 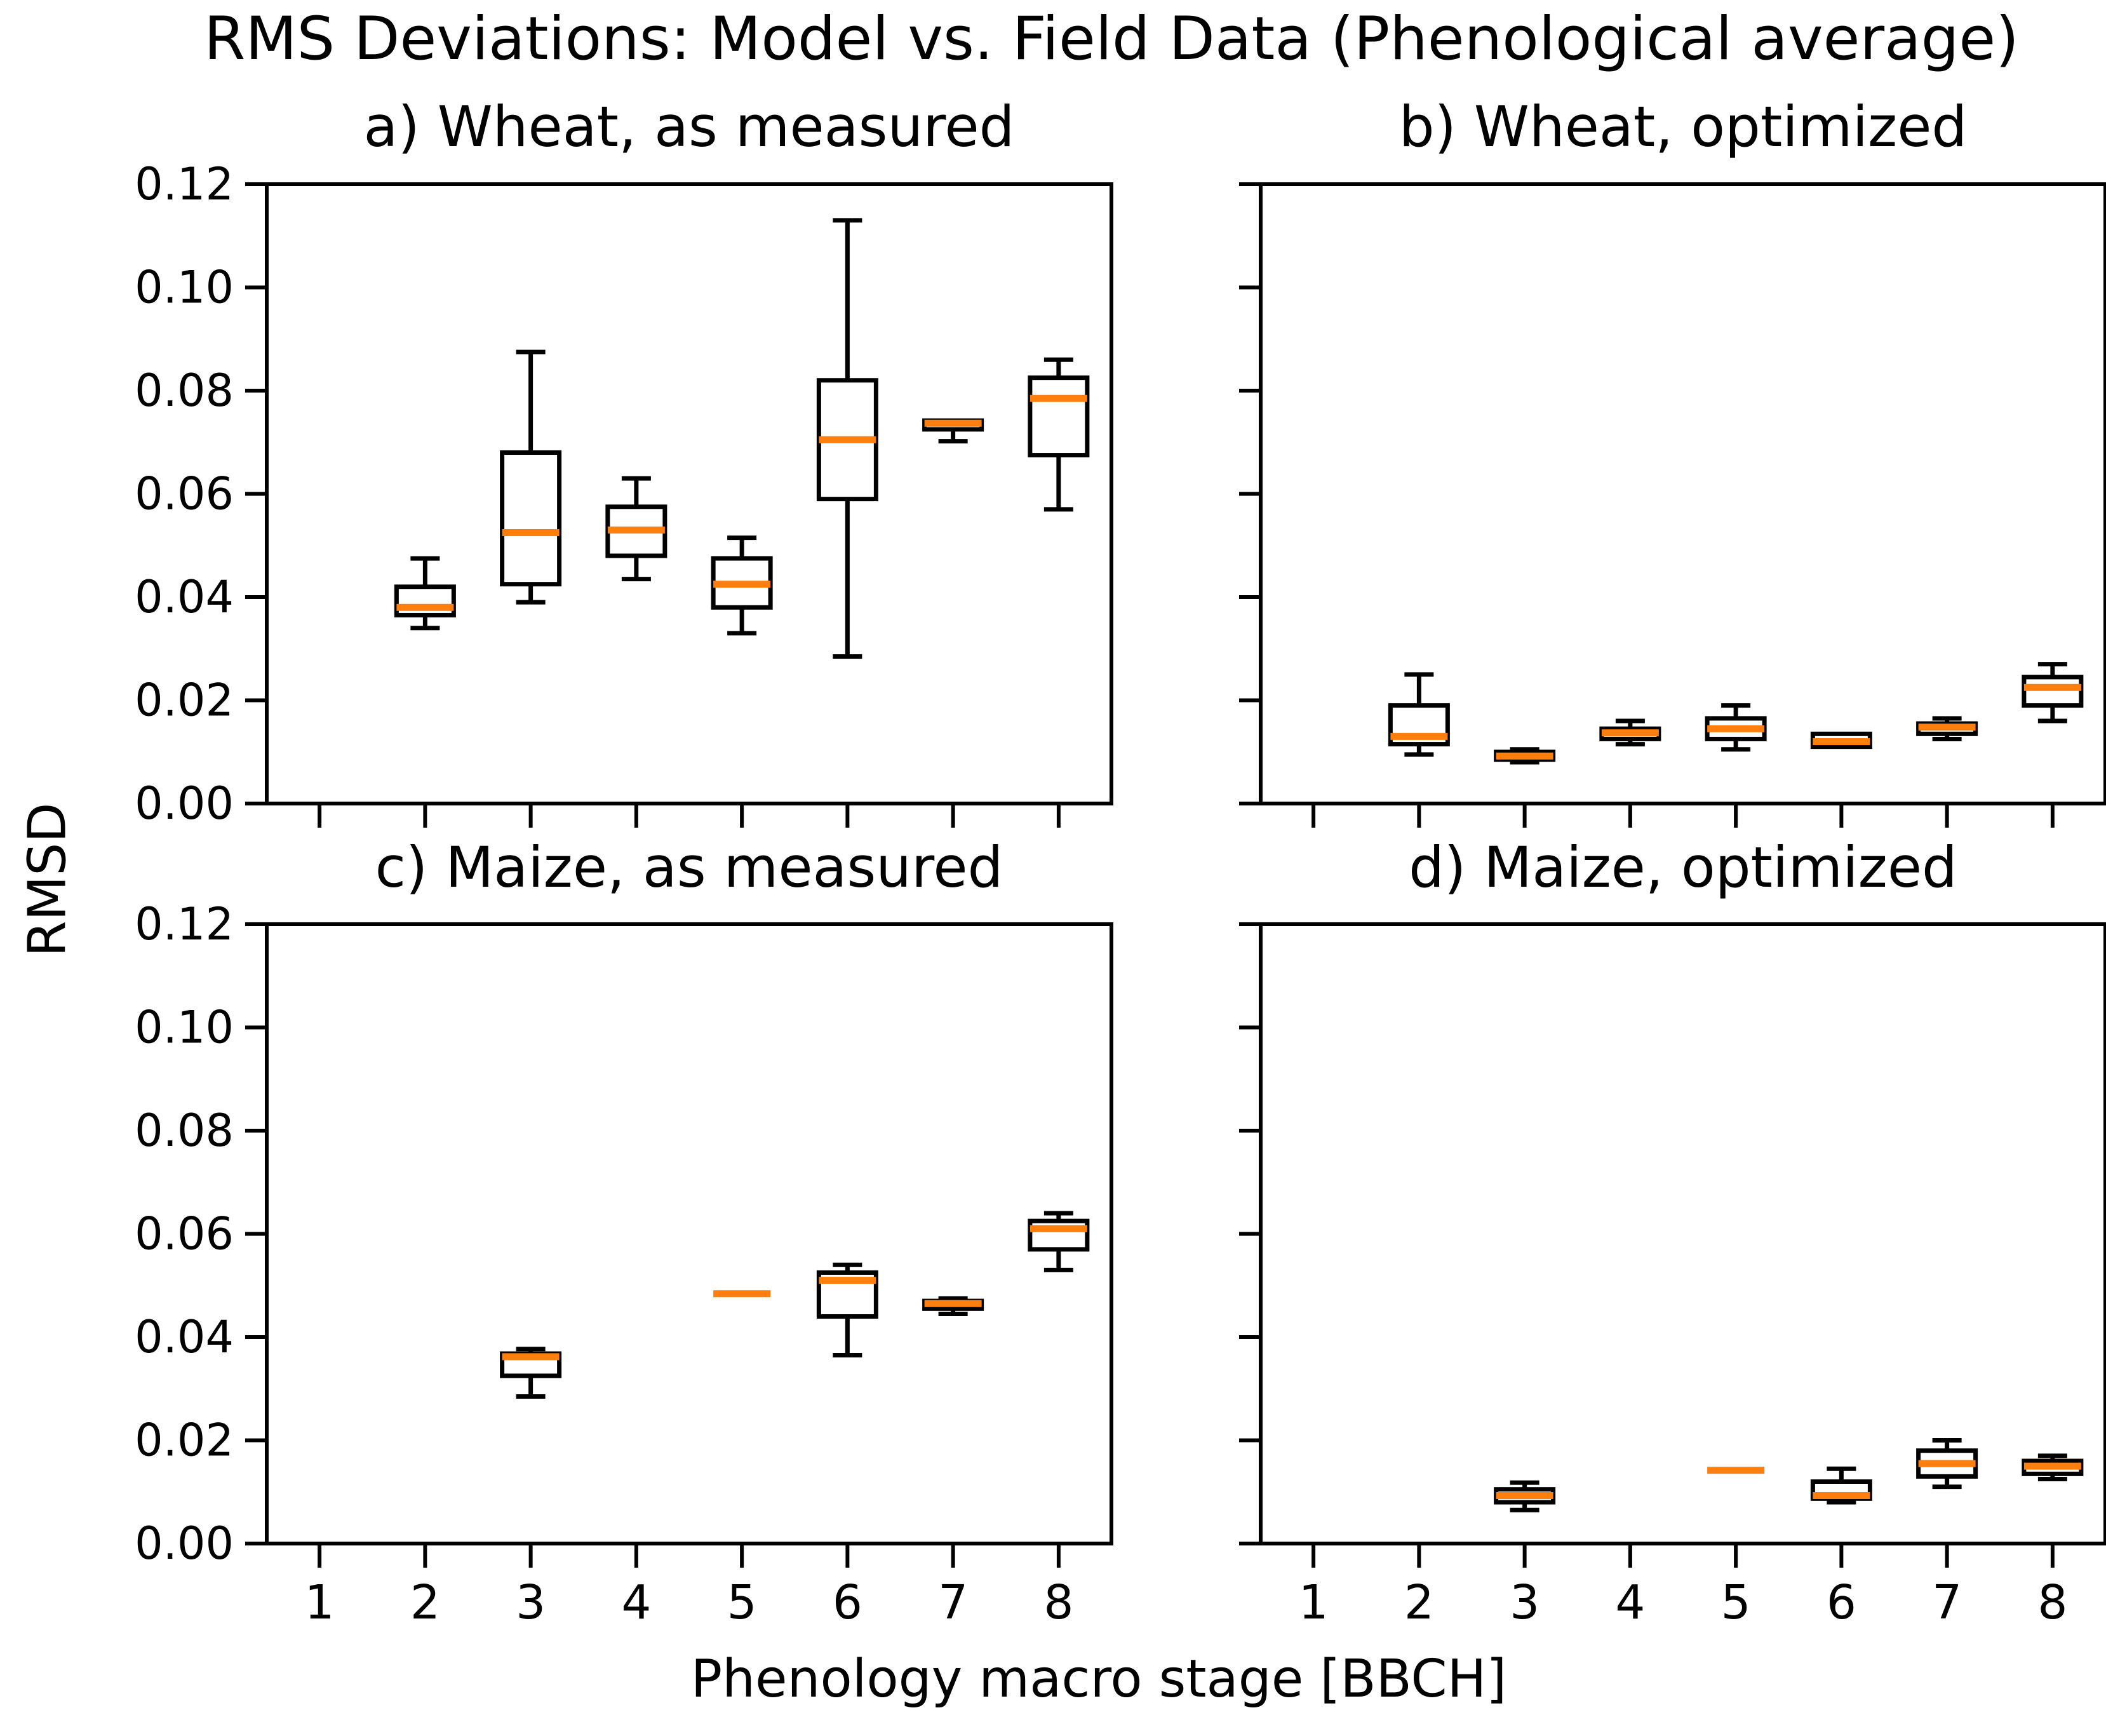 What do you see at coordinates (47, 880) in the screenshot?
I see `y-axis-label: RMSD` at bounding box center [47, 880].